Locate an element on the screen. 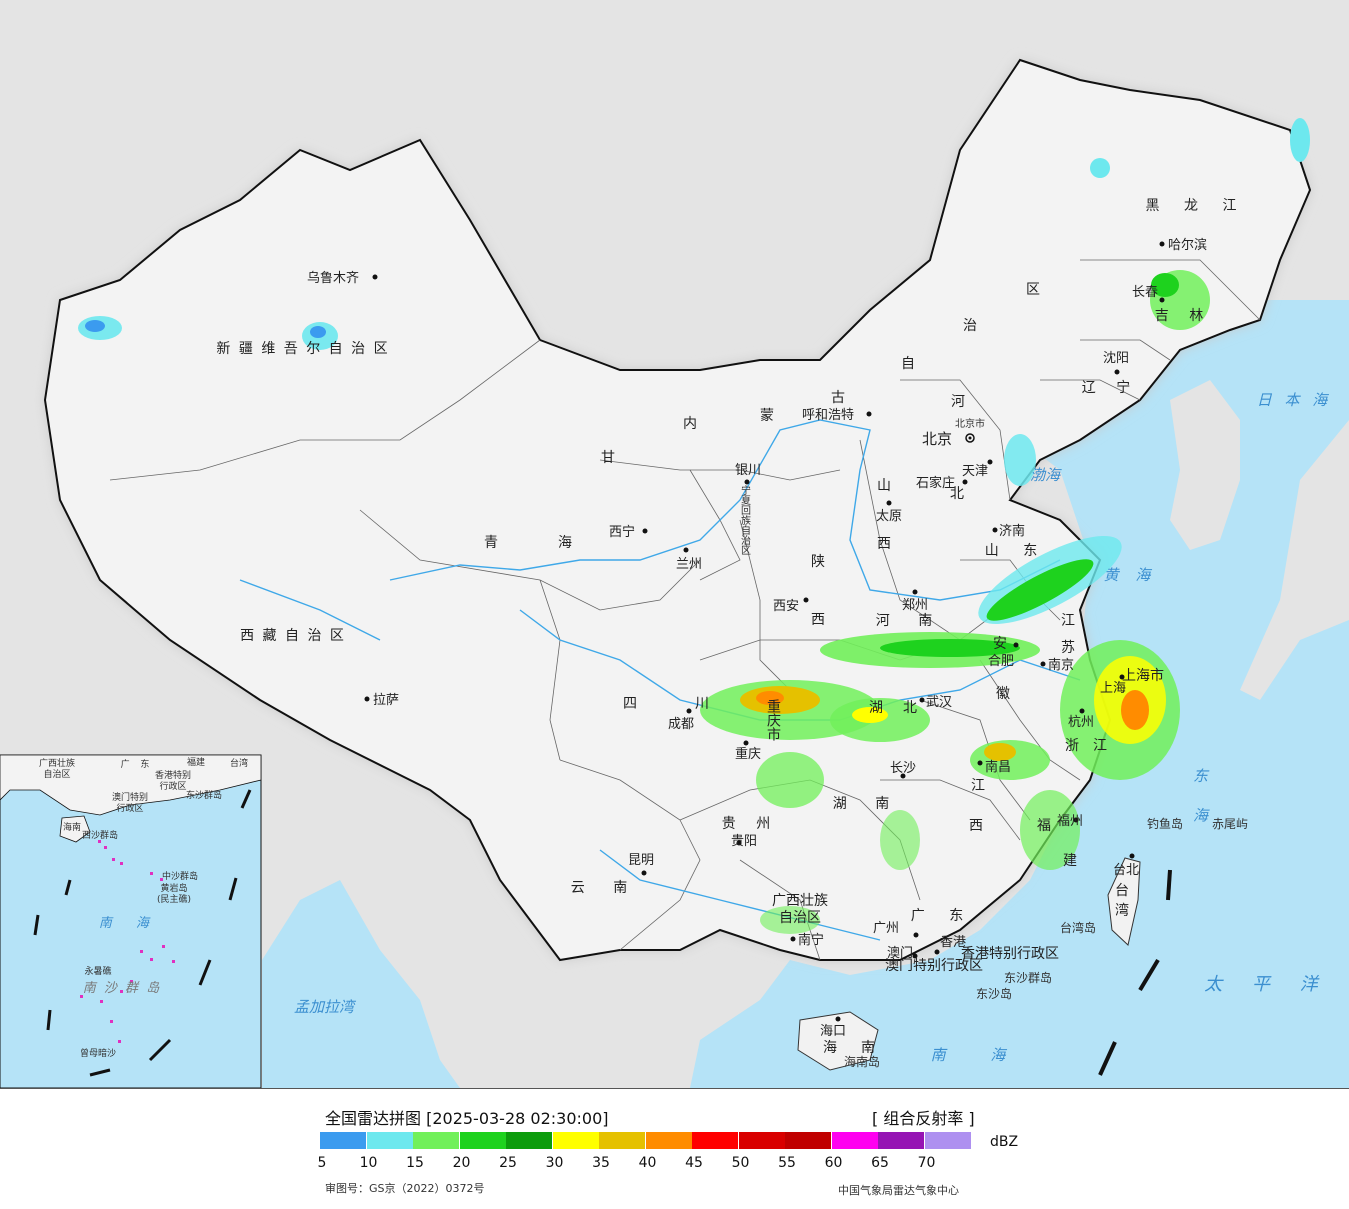  color-scale-tick: 50 is located at coordinates (740, 1163).